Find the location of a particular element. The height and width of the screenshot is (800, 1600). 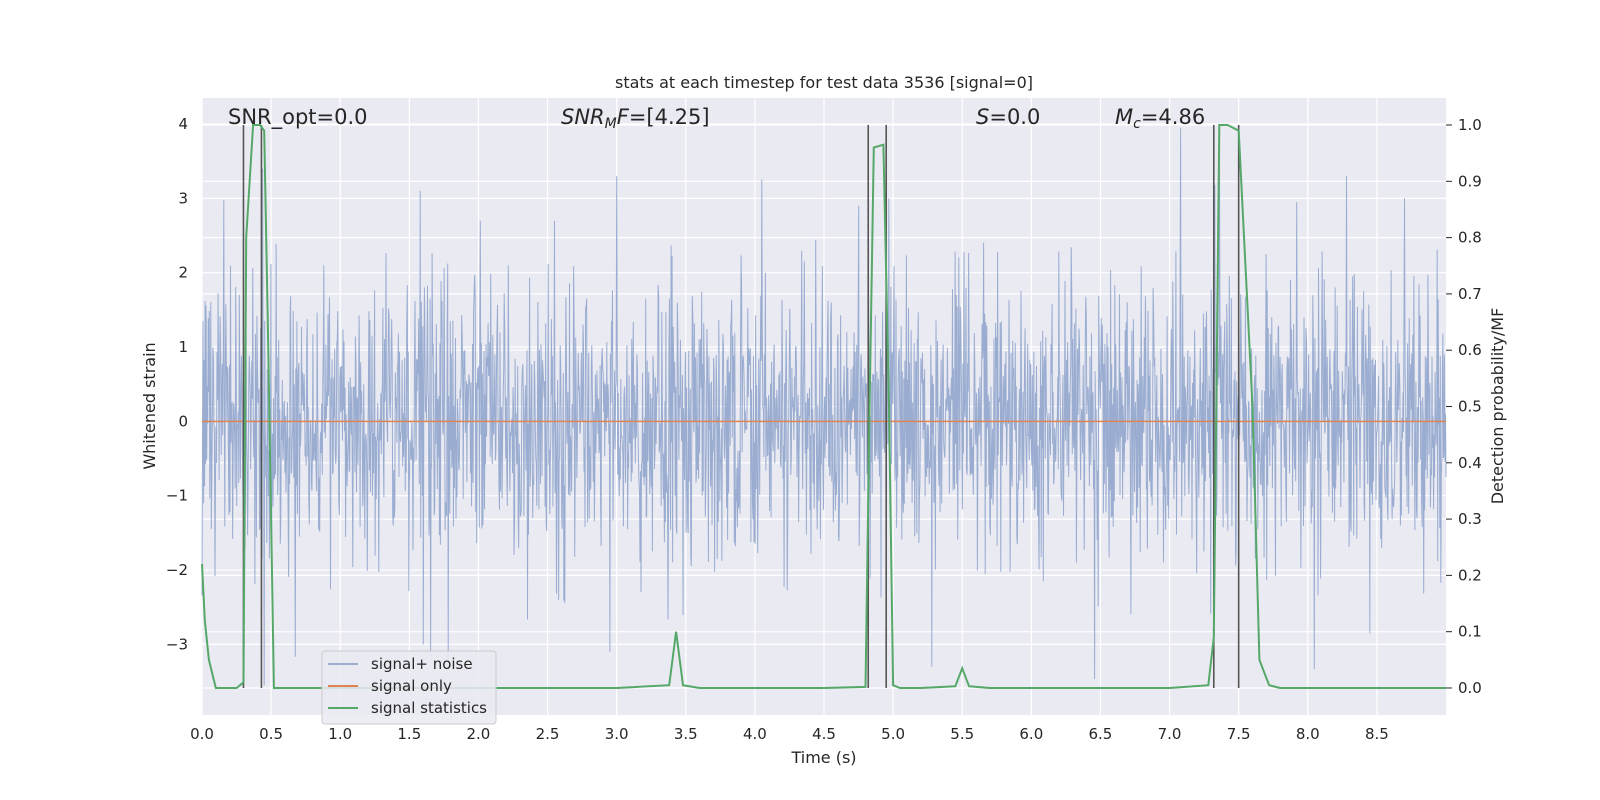

y-right-tick-label: 0.7 is located at coordinates (1470, 294).